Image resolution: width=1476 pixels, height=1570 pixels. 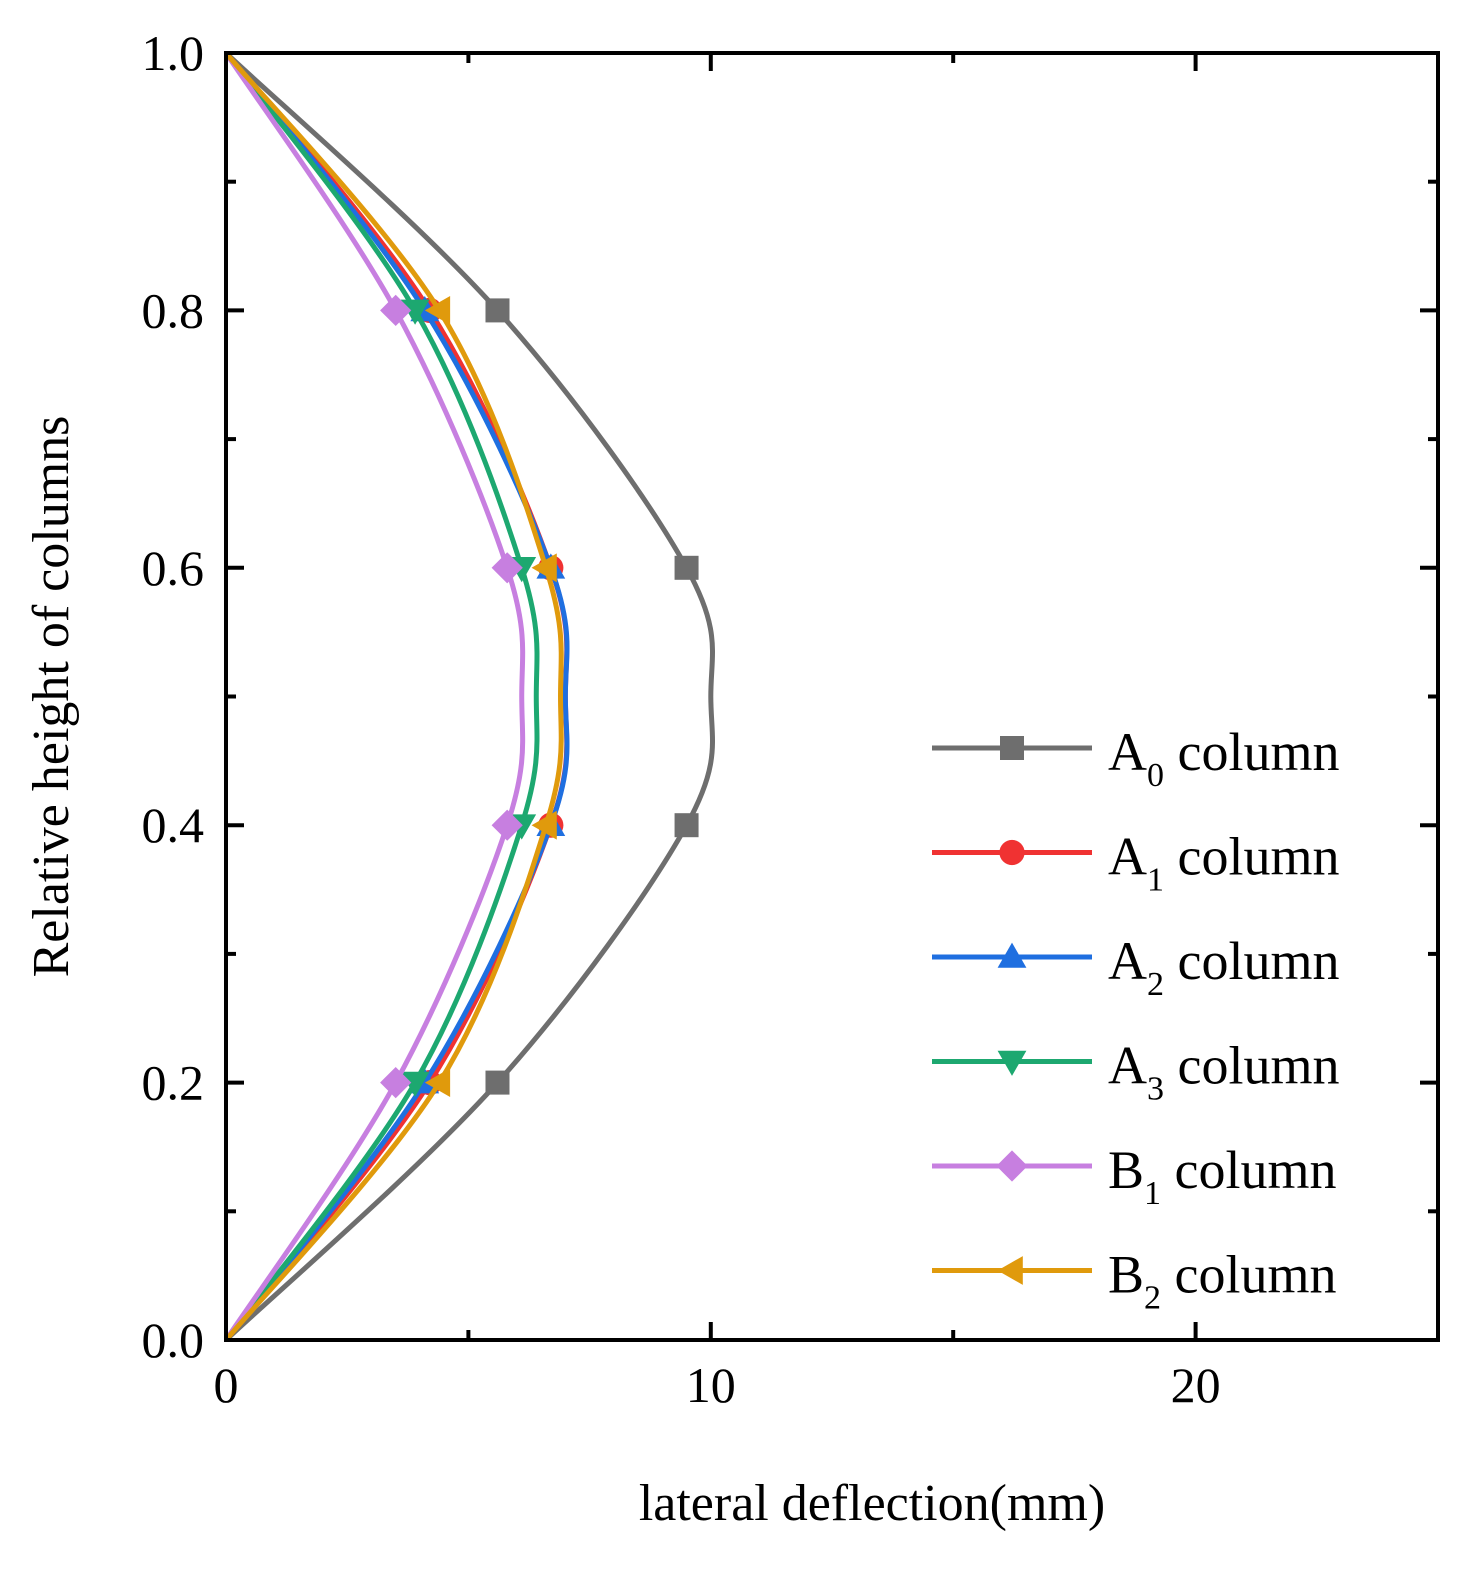 I want to click on legend-item: B1 column, so click(x=1134, y=1176).